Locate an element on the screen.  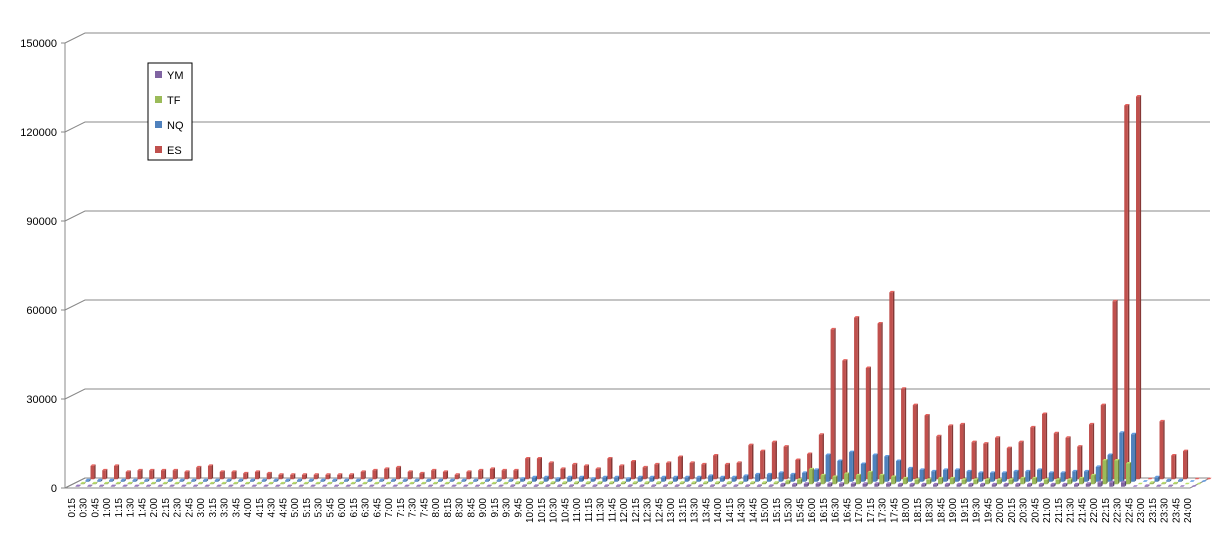
x-tick-label: 16:00 is located at coordinates (812, 510).